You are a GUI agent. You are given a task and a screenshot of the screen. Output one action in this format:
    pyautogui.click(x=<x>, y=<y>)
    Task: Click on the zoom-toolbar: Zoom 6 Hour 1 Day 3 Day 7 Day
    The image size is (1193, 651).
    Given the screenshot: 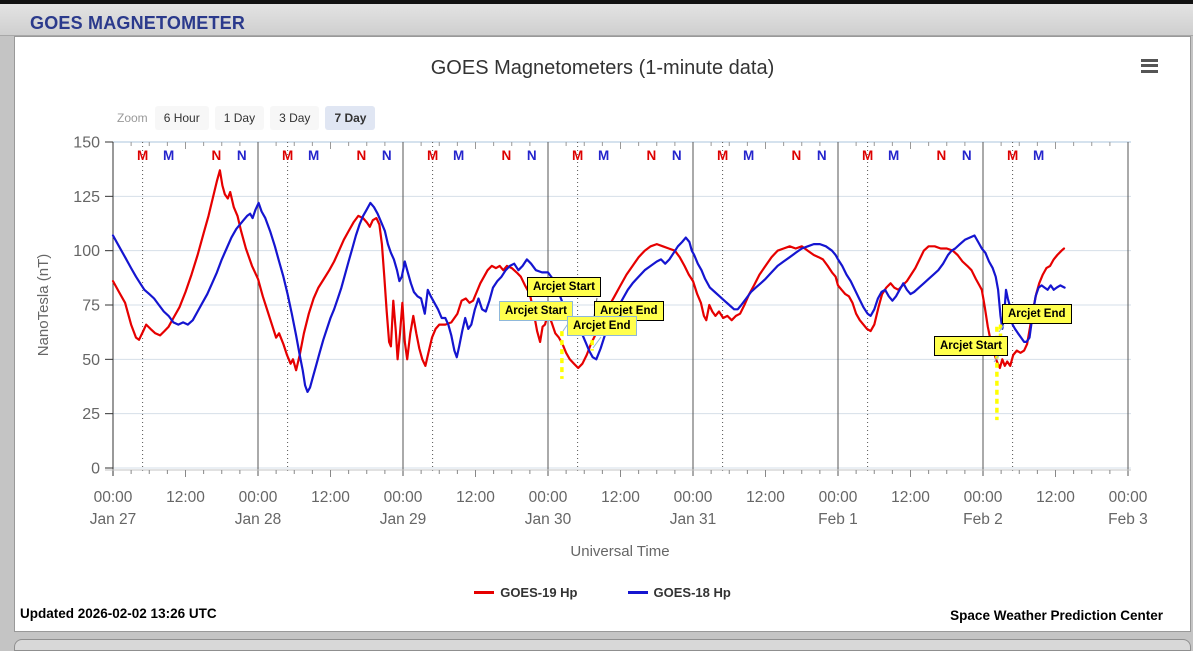 What is the action you would take?
    pyautogui.click(x=249, y=118)
    